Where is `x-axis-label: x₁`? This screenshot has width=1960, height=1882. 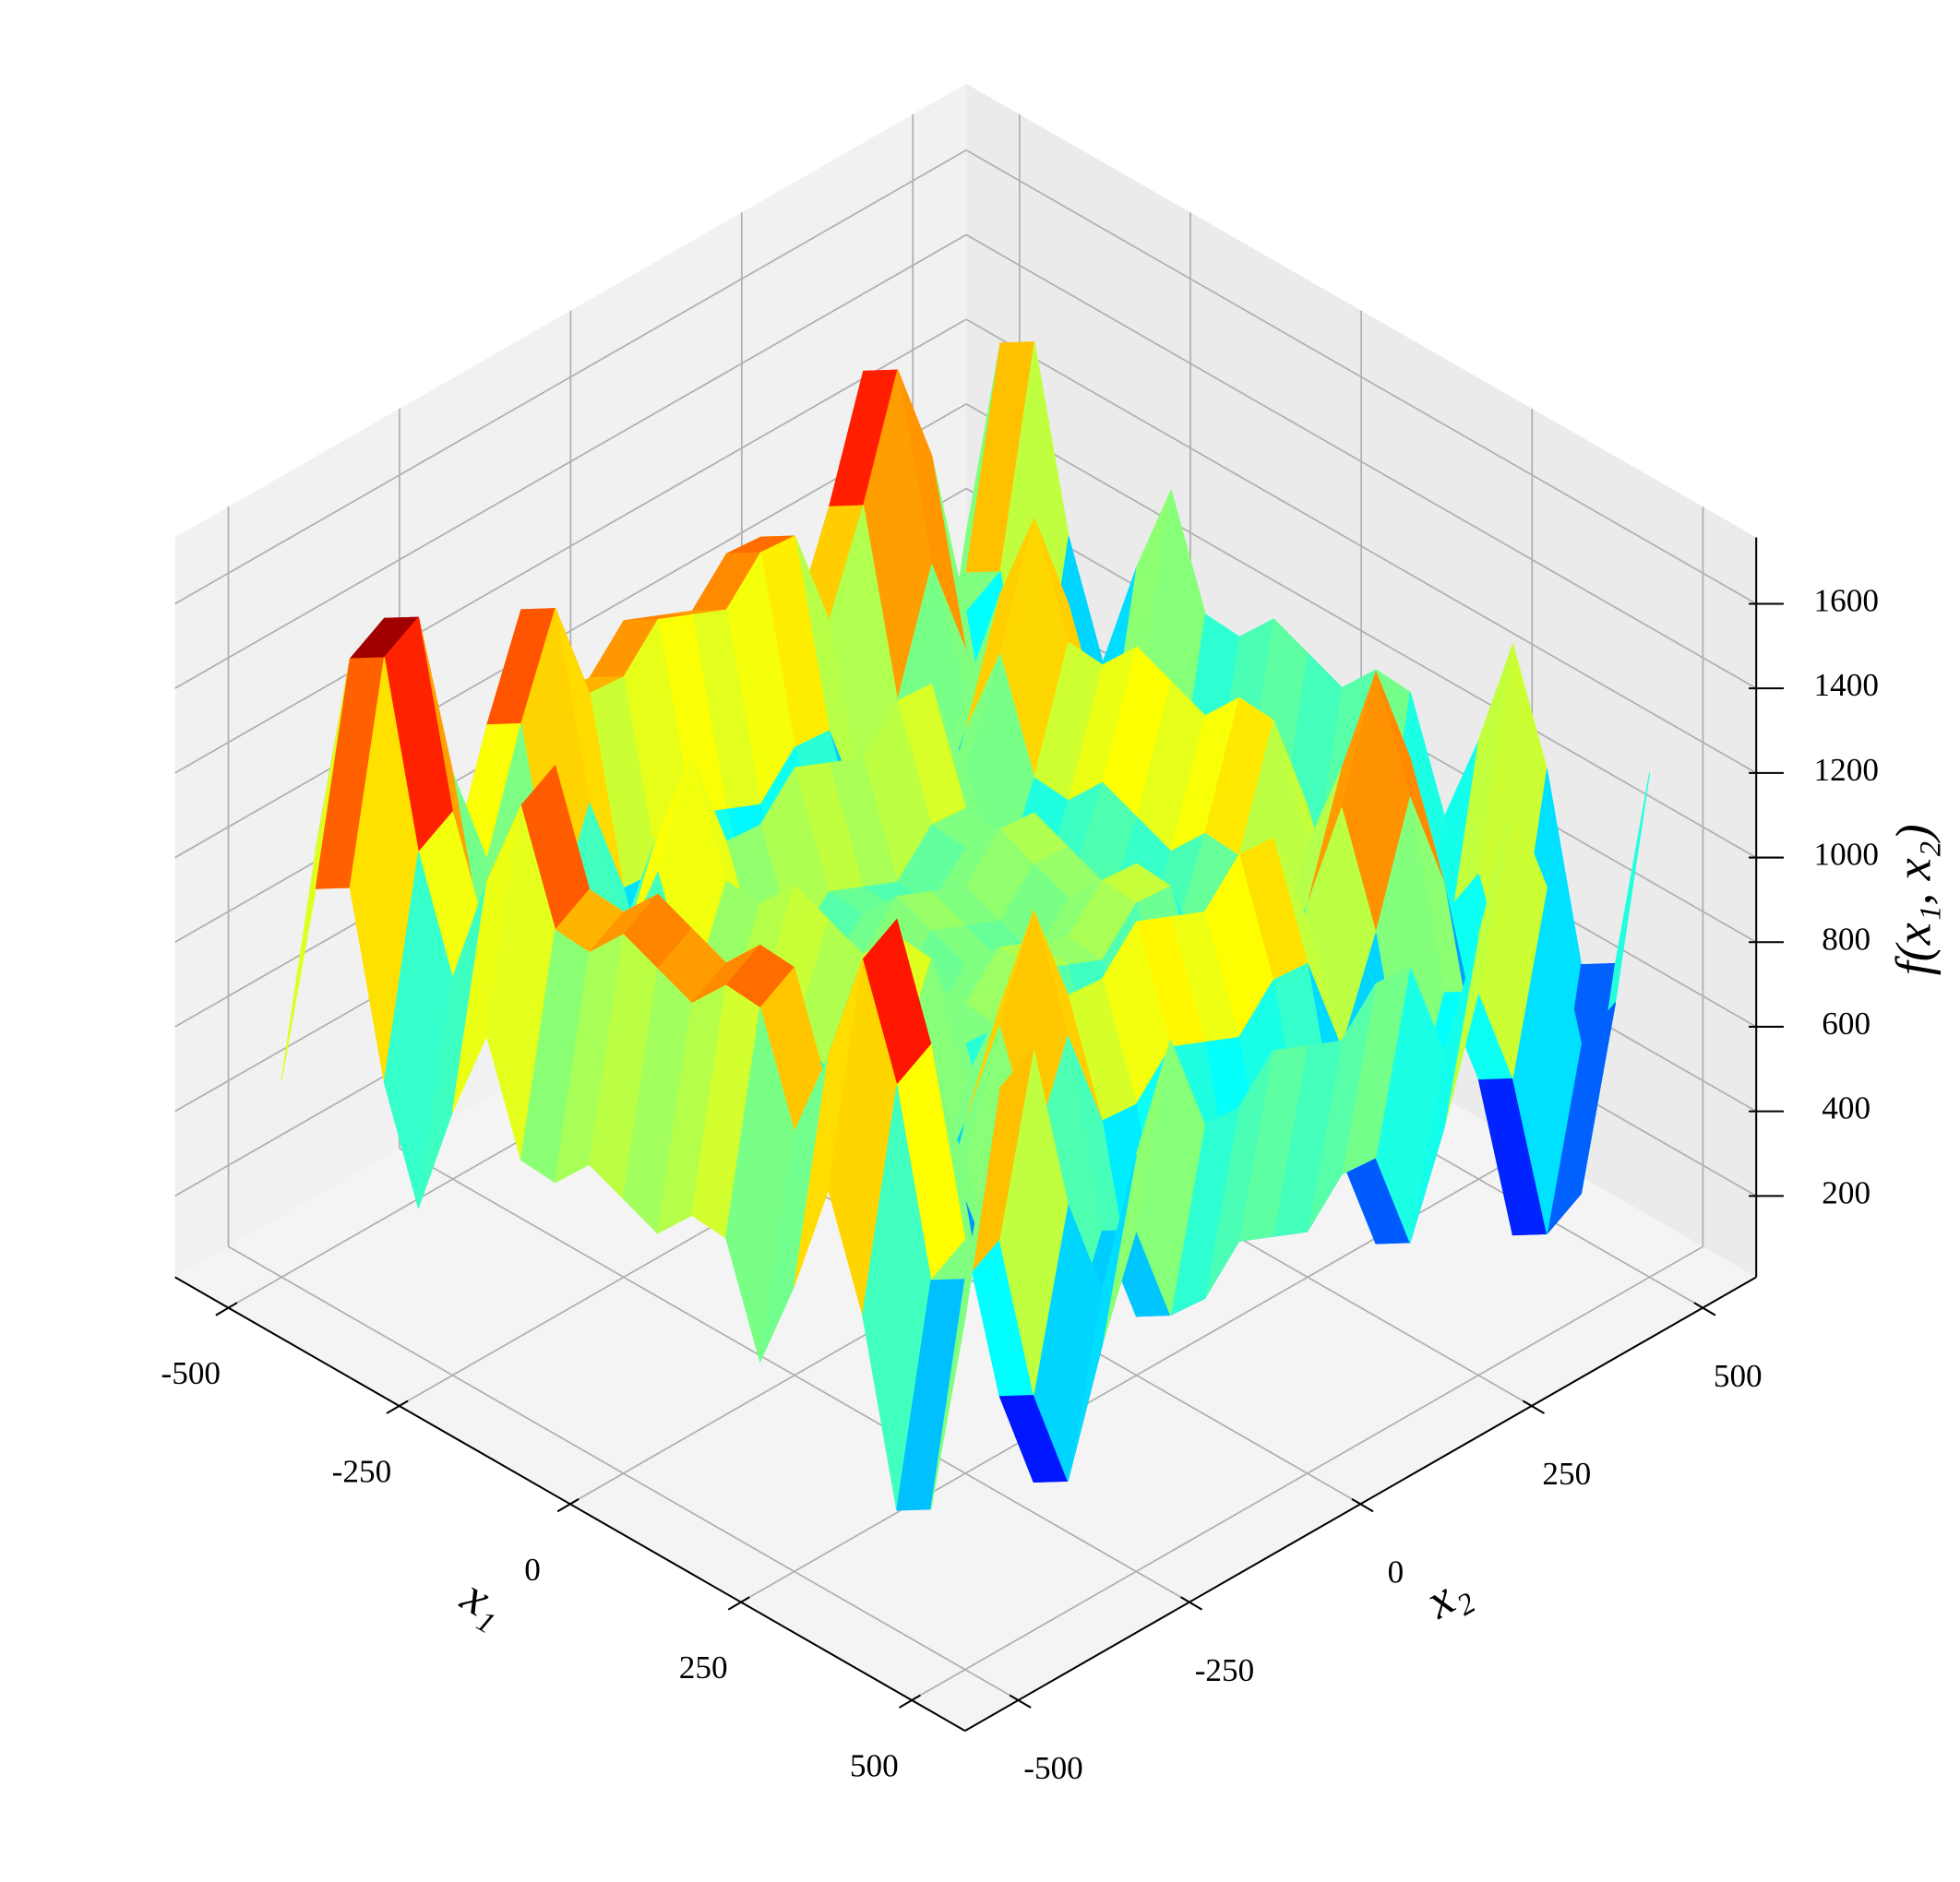 x-axis-label: x₁ is located at coordinates (483, 1601).